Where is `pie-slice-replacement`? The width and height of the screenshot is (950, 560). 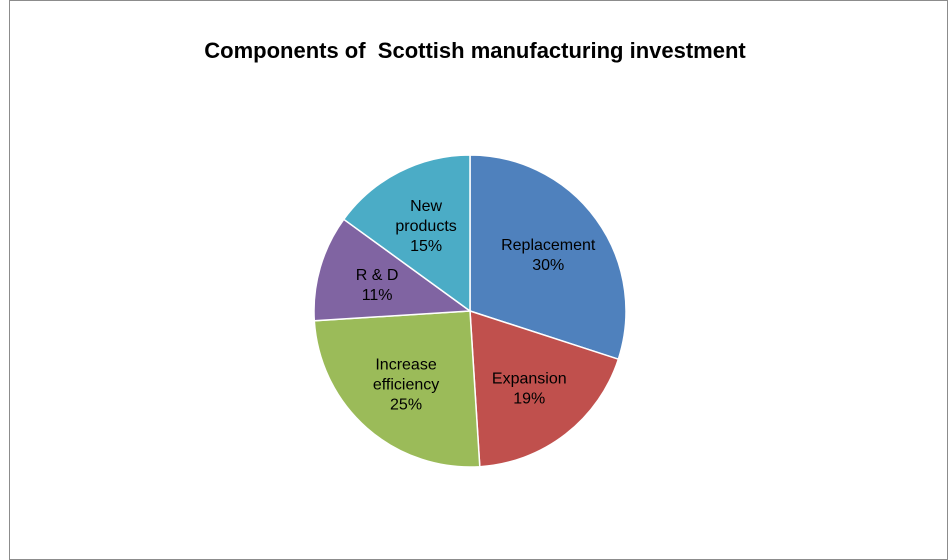
pie-slice-replacement is located at coordinates (548, 257).